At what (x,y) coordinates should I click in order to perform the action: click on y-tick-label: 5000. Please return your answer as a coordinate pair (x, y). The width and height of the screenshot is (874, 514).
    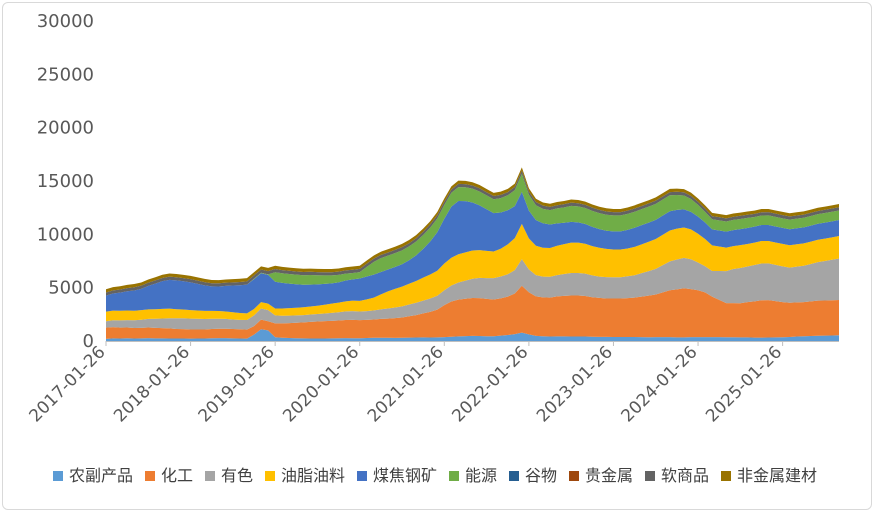
    Looking at the image, I should click on (71, 288).